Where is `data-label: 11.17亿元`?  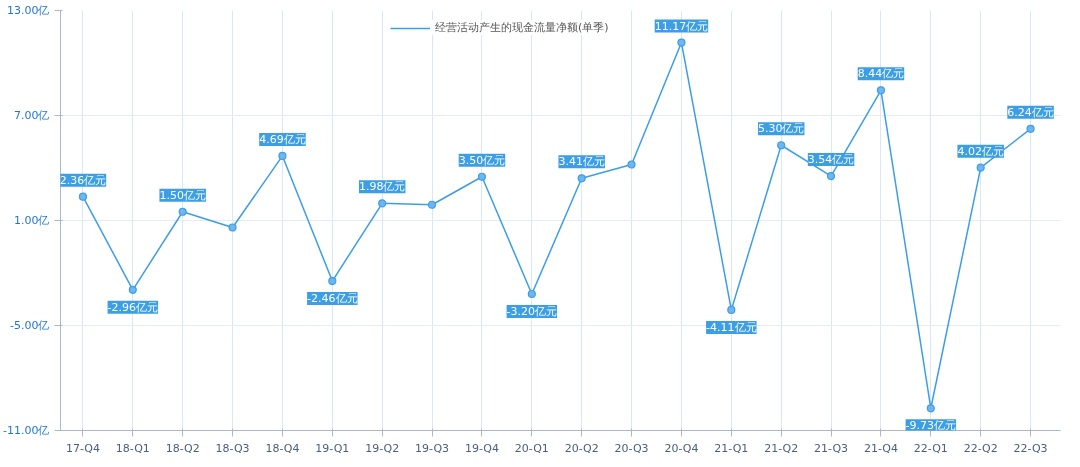
data-label: 11.17亿元 is located at coordinates (681, 26).